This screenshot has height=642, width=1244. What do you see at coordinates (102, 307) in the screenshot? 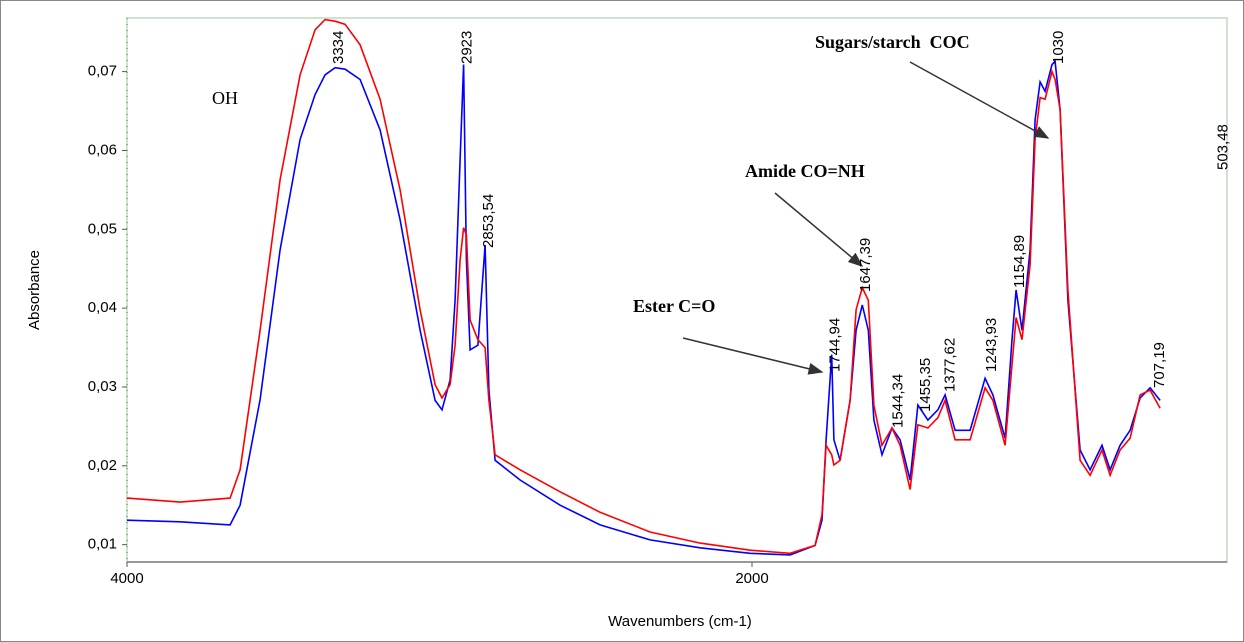
I see `y-tick-label: 0,04` at bounding box center [102, 307].